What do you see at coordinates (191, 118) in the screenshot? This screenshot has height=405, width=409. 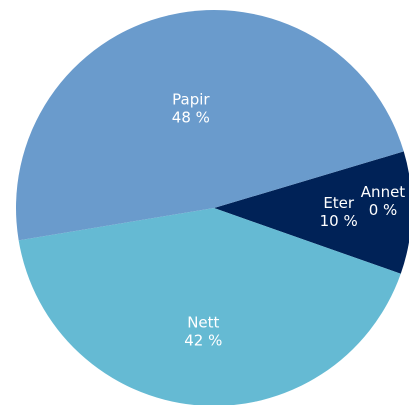 I see `slice-value-papir: 48 %` at bounding box center [191, 118].